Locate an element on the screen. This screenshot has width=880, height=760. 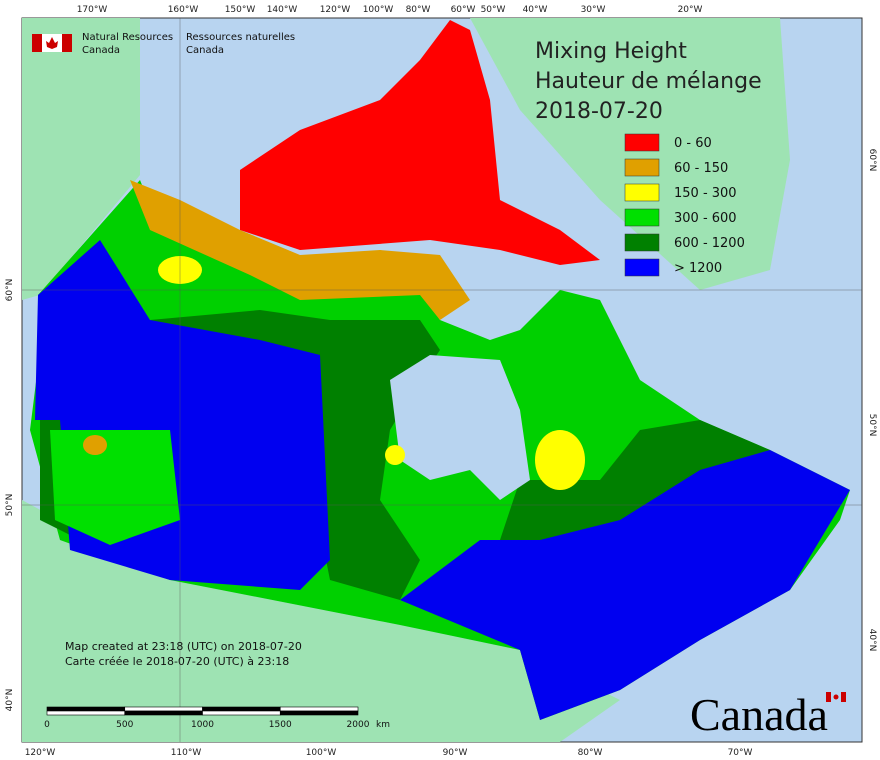
longitude-label: 90°W is located at coordinates (455, 753).